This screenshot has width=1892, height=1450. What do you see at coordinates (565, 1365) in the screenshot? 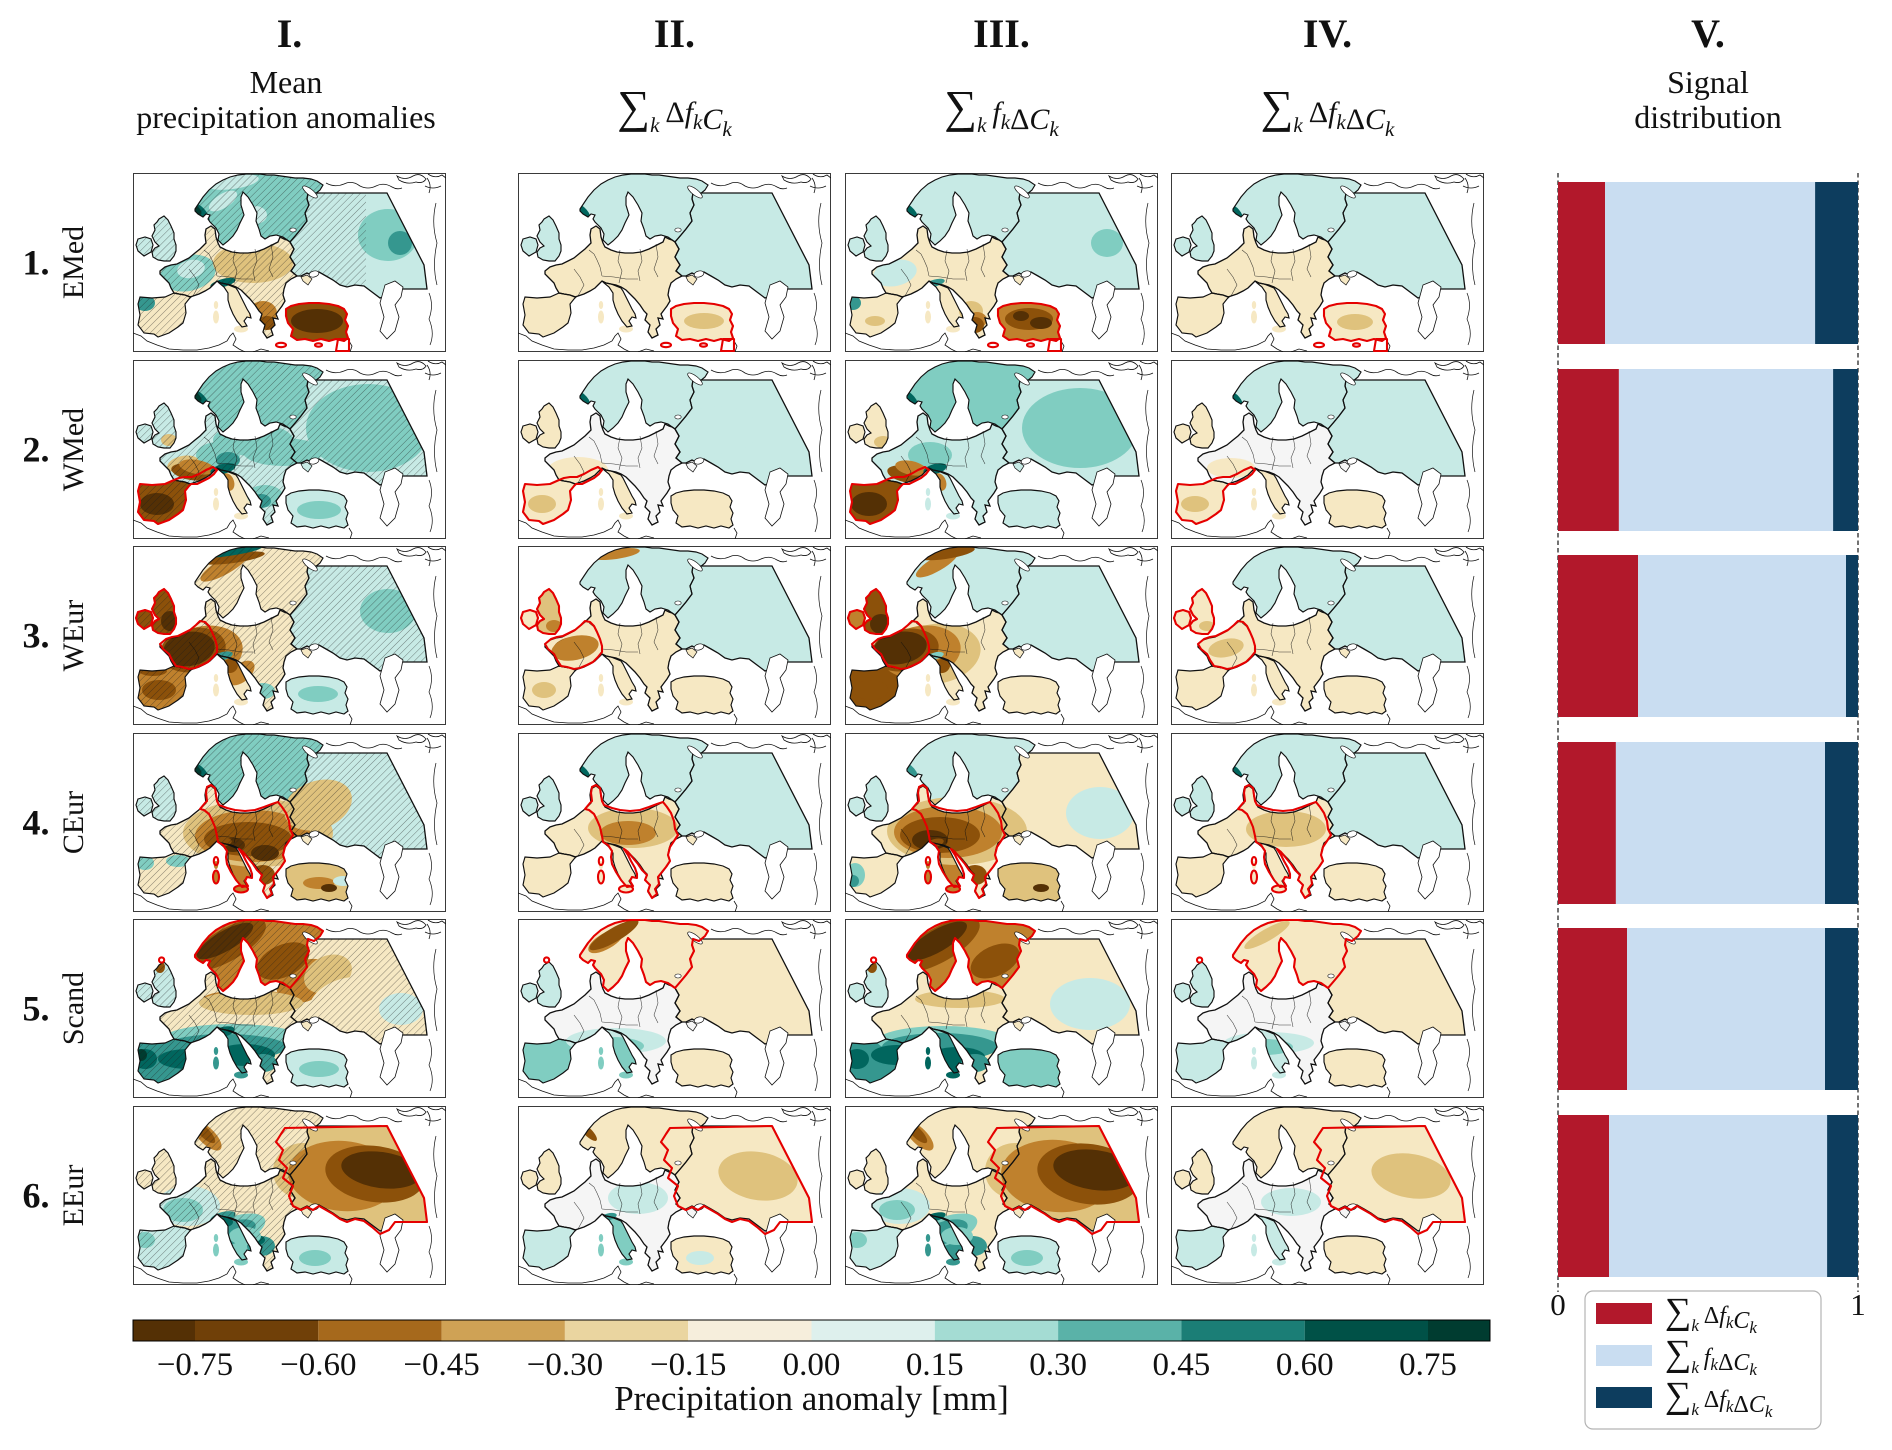
I see `svg-text: −0.30` at bounding box center [565, 1365].